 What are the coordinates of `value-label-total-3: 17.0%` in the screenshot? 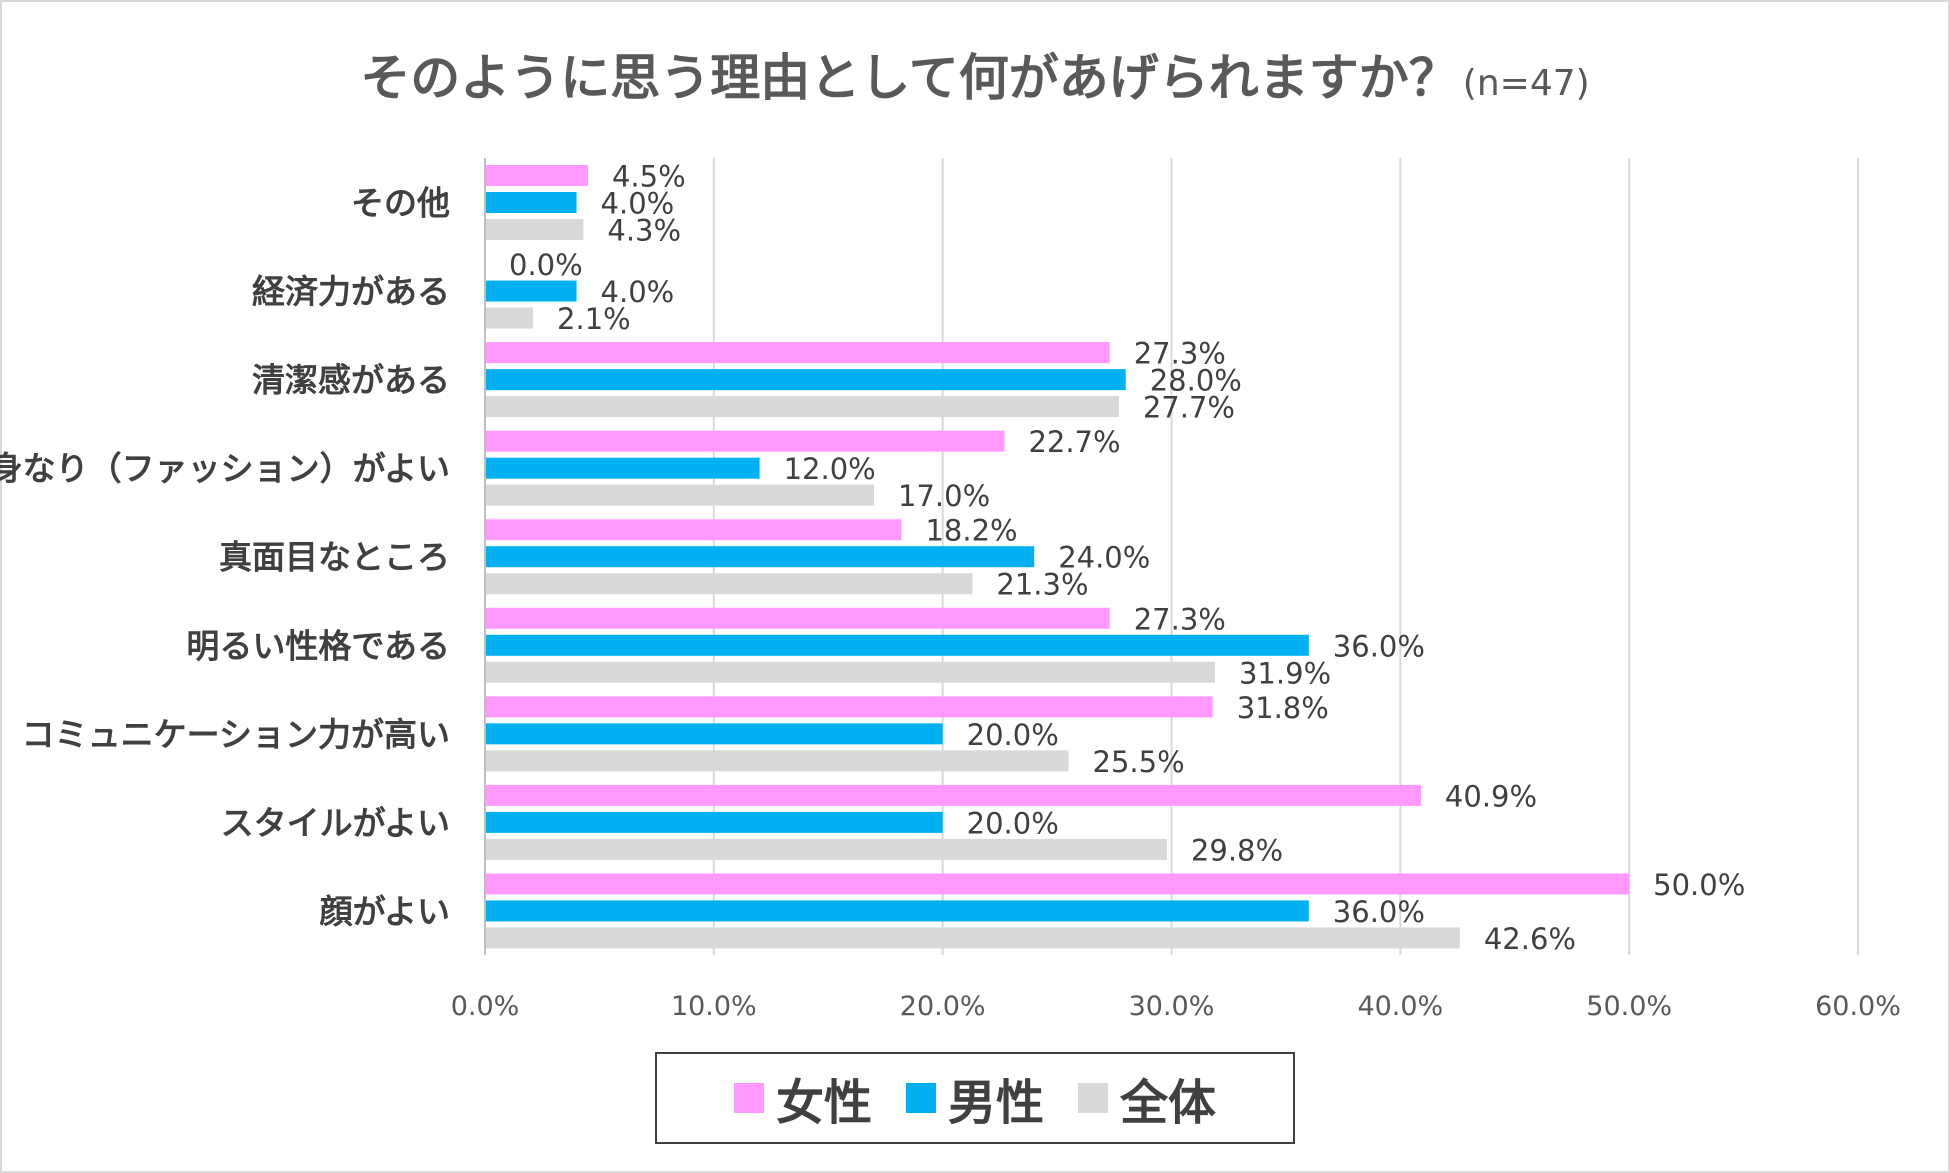 It's located at (944, 496).